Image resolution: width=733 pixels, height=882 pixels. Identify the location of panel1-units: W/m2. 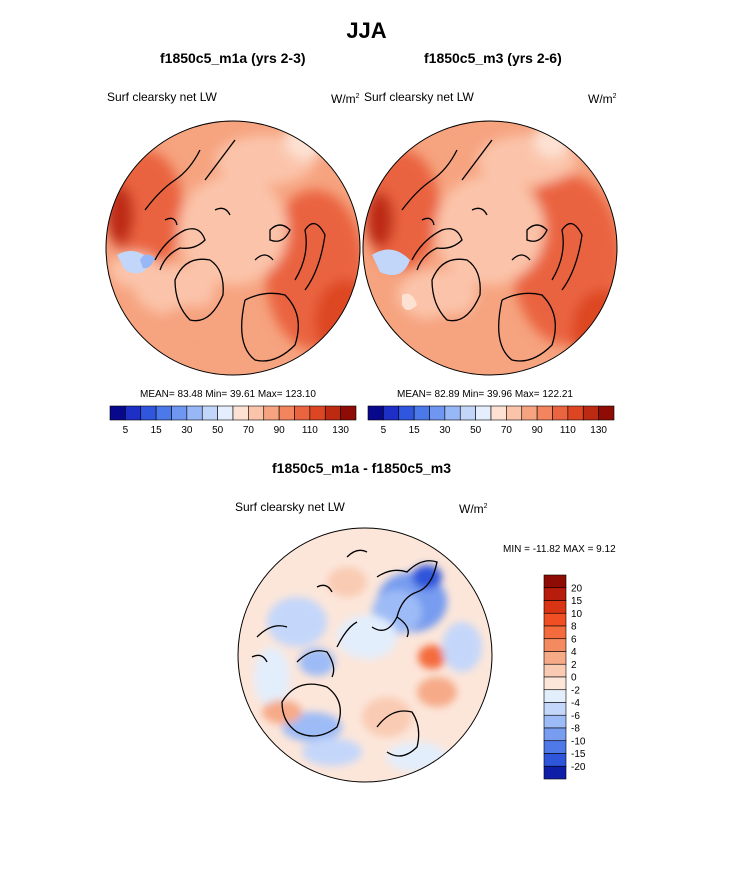
(345, 99).